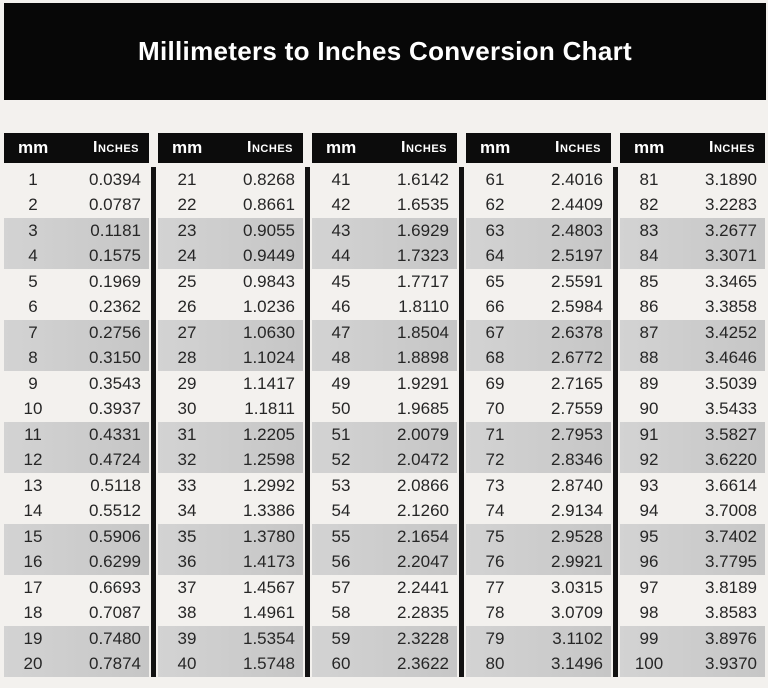  Describe the element at coordinates (423, 230) in the screenshot. I see `inches-value: 1.6929` at that location.